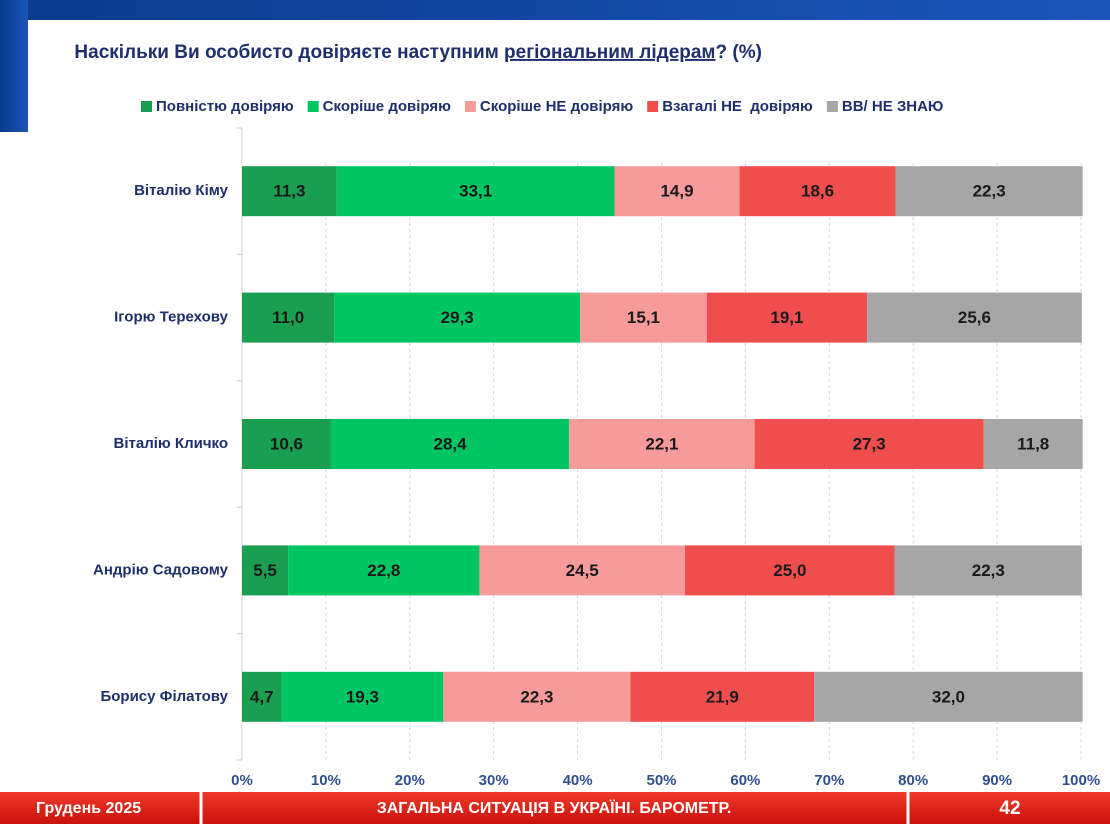 This screenshot has width=1110, height=824. Describe the element at coordinates (387, 106) in the screenshot. I see `legend-label: Скоріше довіряю` at that location.